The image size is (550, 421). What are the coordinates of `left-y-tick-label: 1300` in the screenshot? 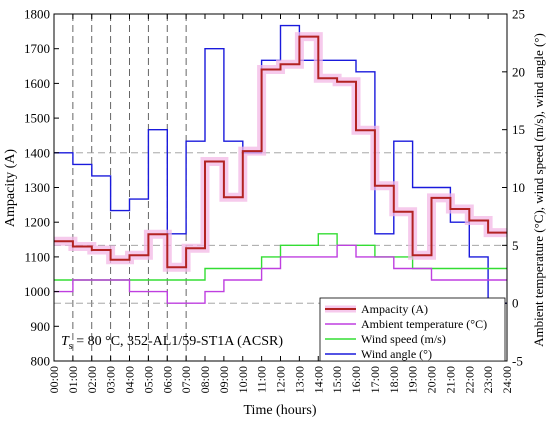 It's located at (37, 187).